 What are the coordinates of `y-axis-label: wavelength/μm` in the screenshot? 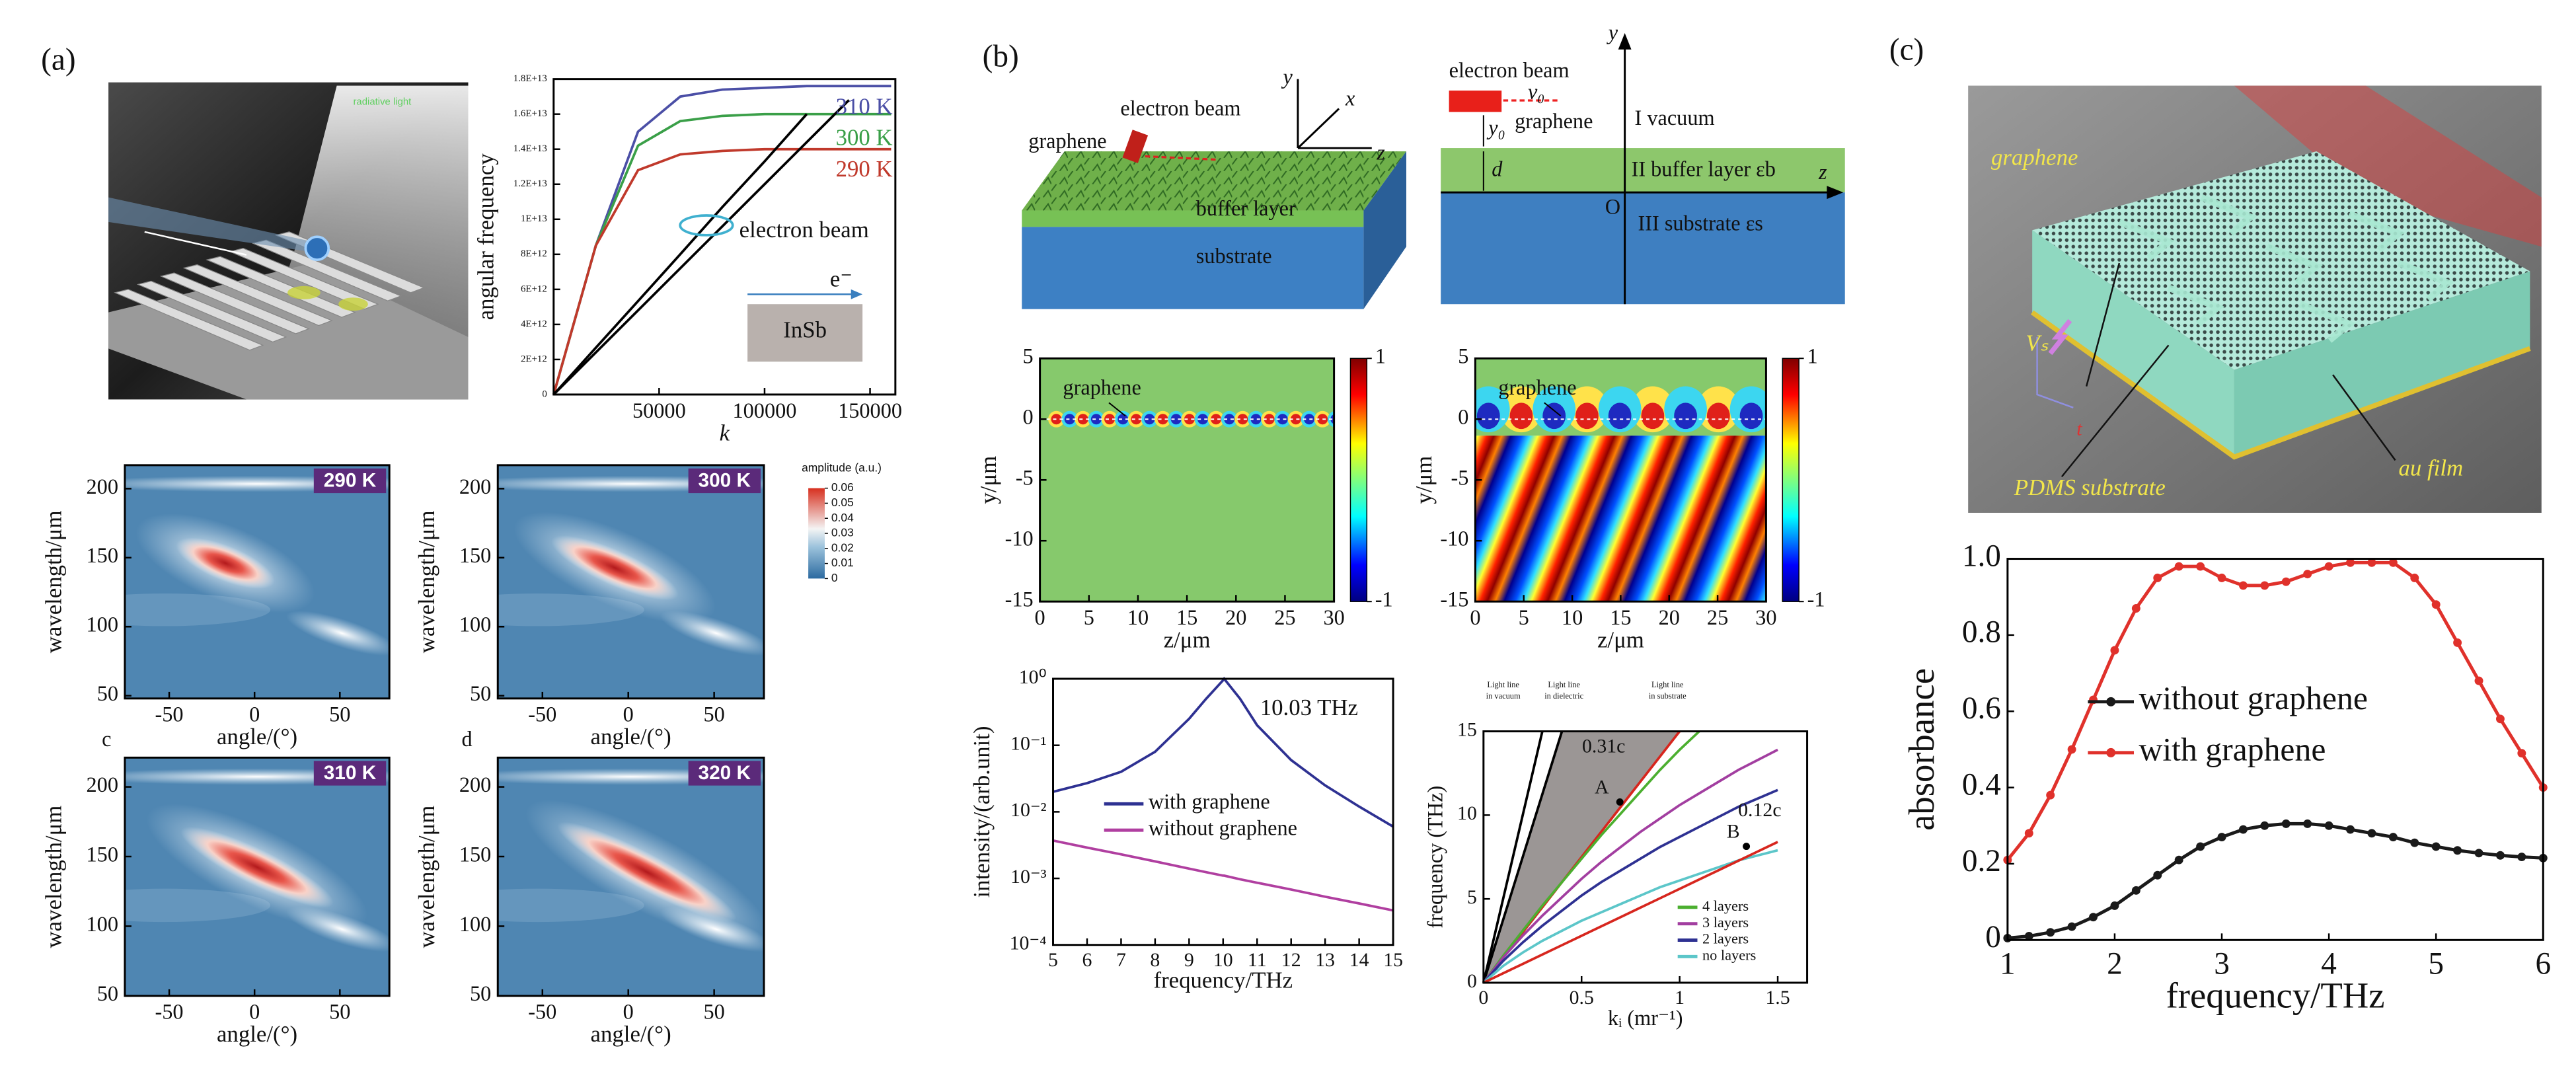 It's located at (426, 581).